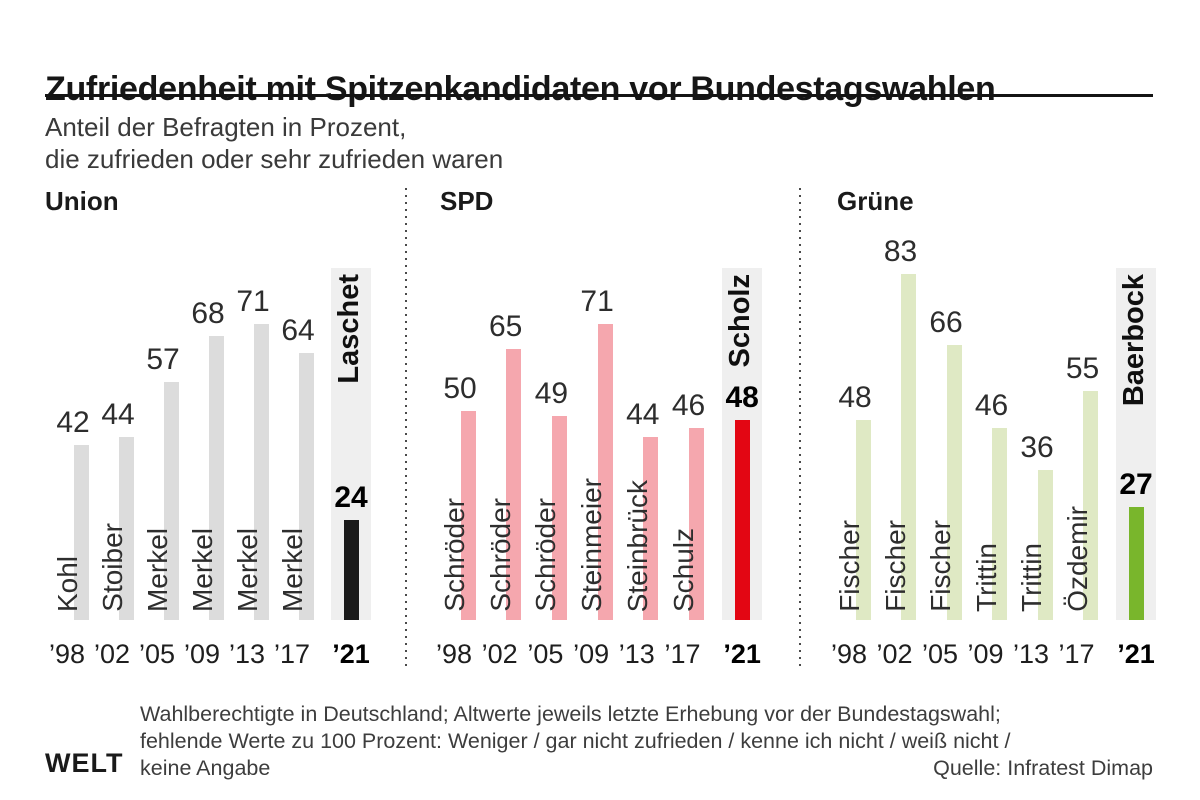  Describe the element at coordinates (900, 251) in the screenshot. I see `value-label-gruene-1: 83` at that location.